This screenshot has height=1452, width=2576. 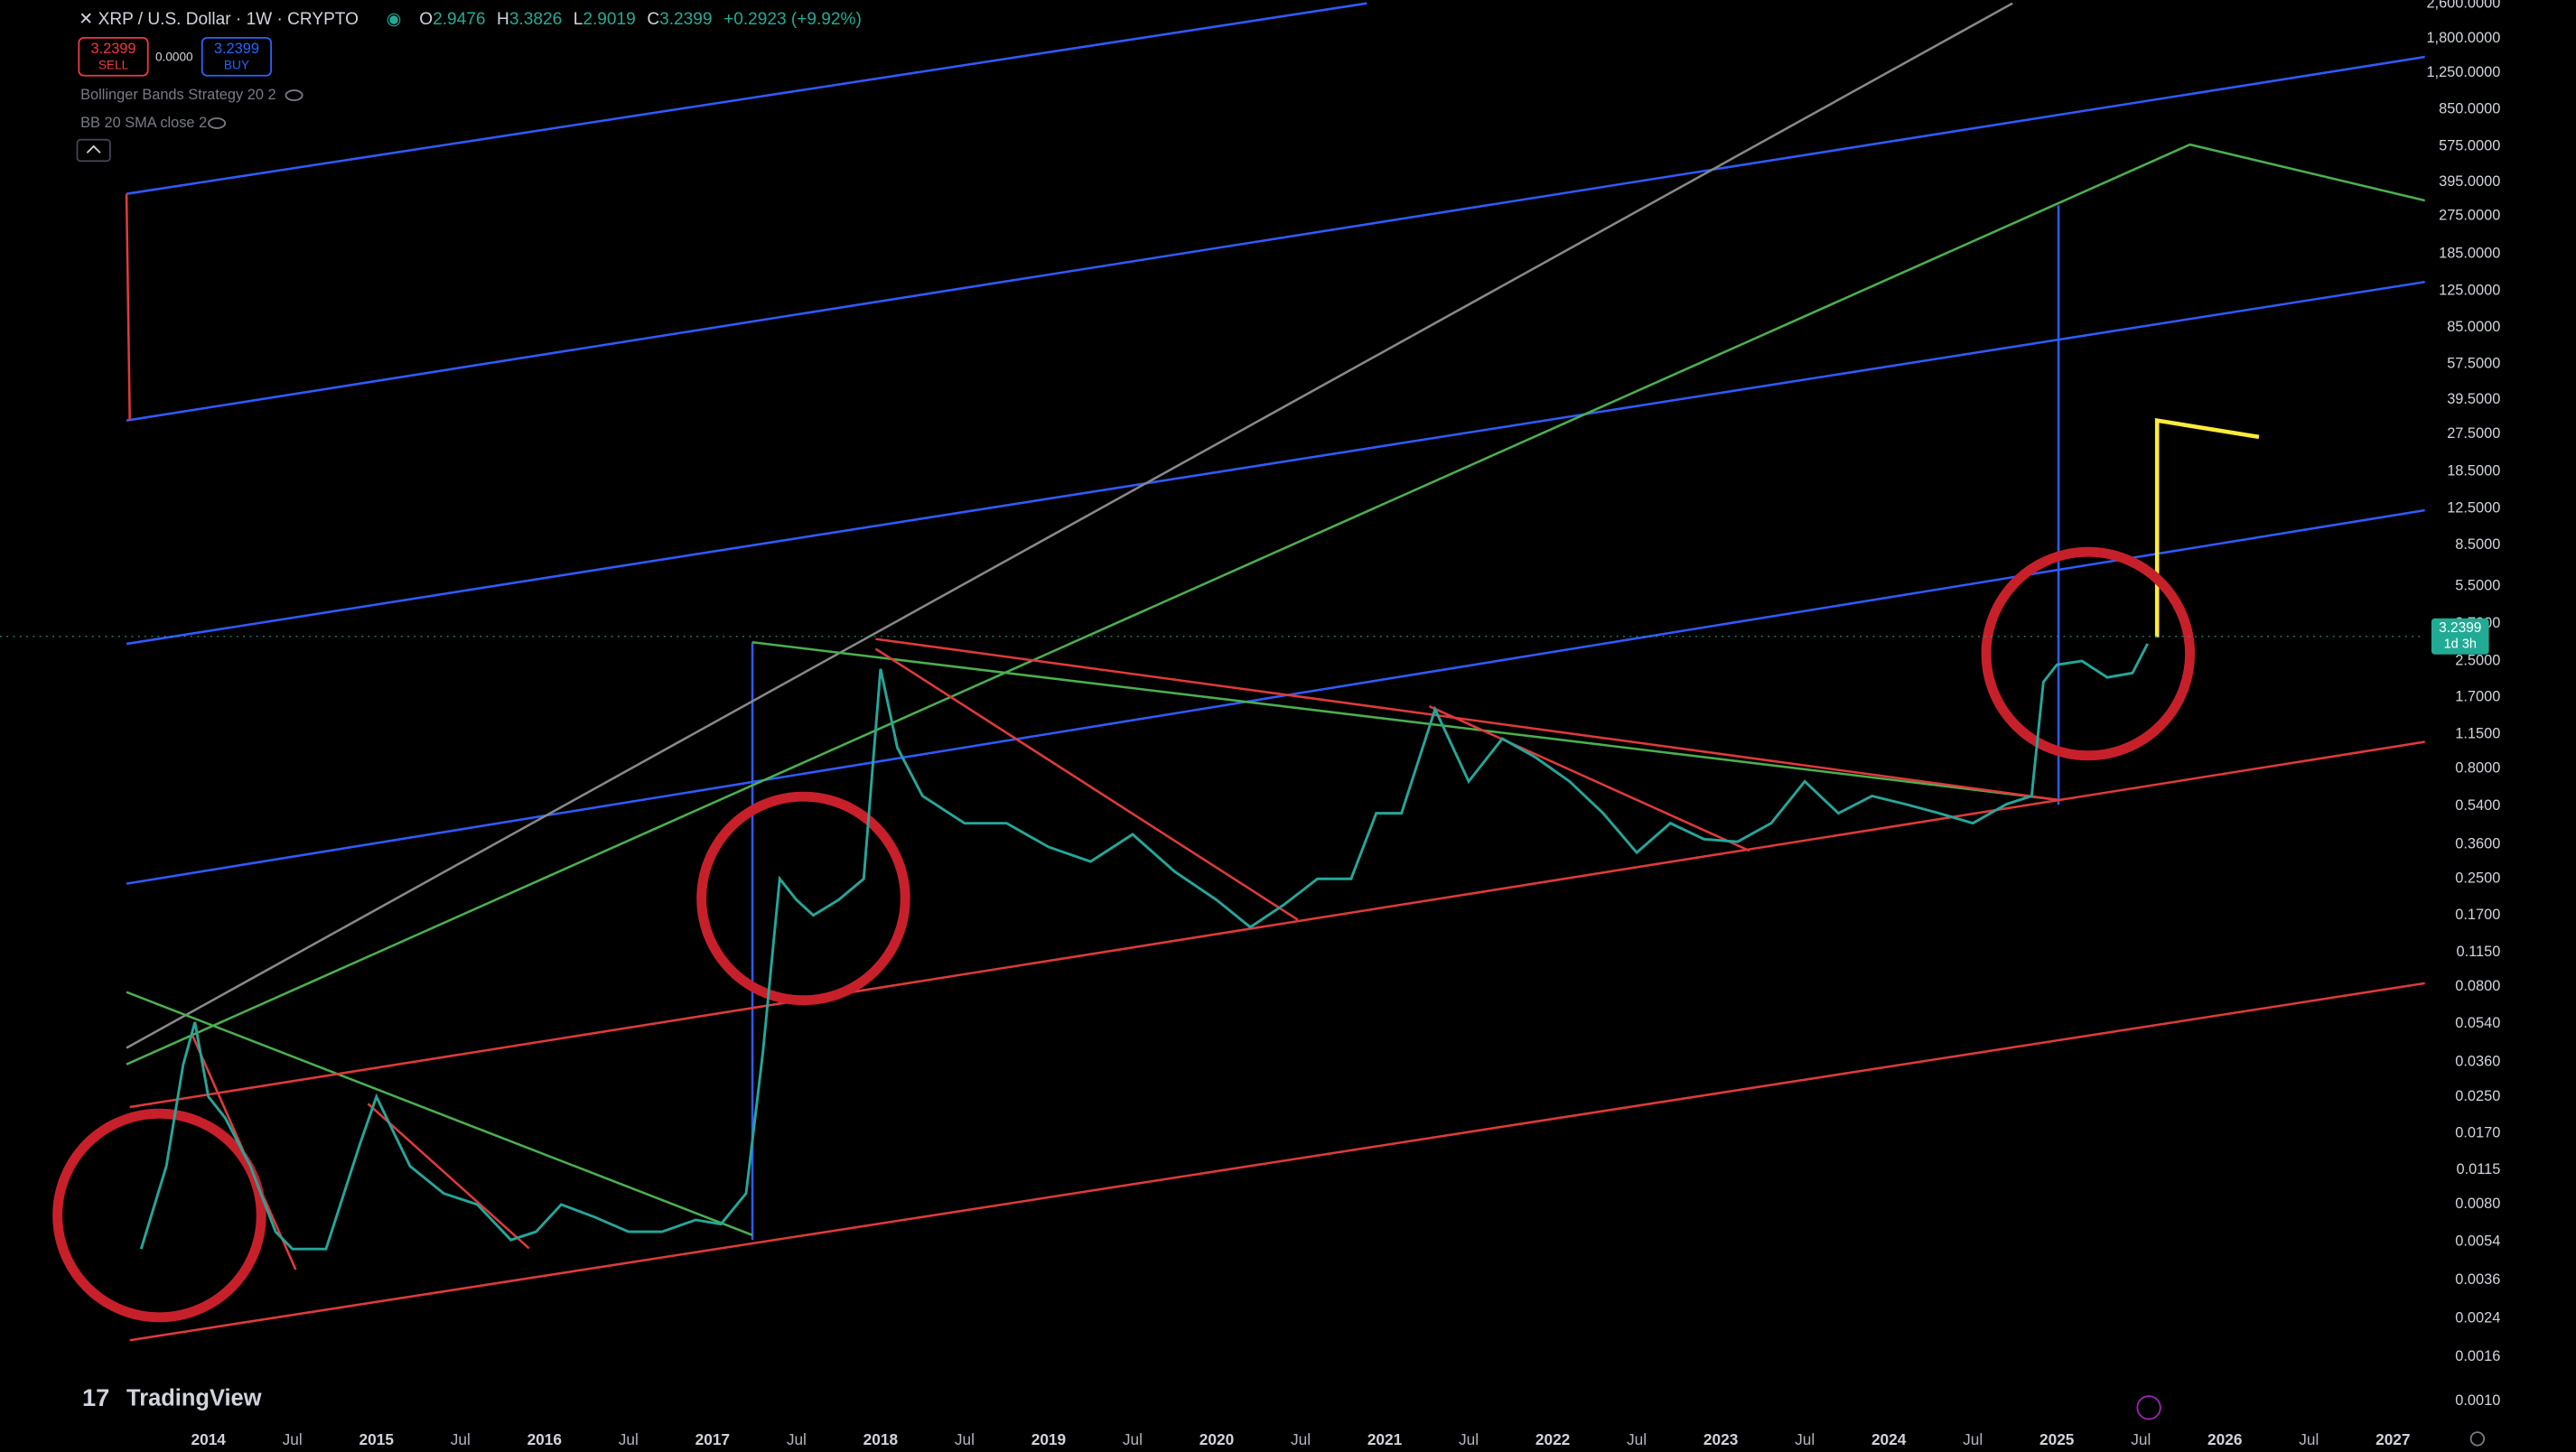 I want to click on y-tick-label: 0.0540, so click(x=2477, y=1023).